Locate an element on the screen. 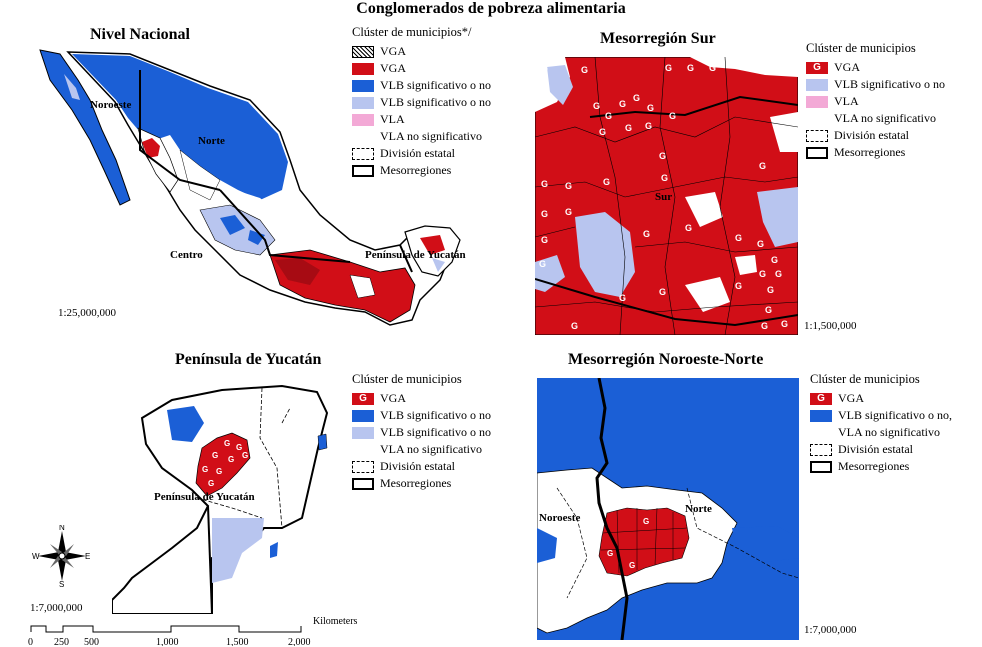  svg-text: Kilometers is located at coordinates (335, 621).